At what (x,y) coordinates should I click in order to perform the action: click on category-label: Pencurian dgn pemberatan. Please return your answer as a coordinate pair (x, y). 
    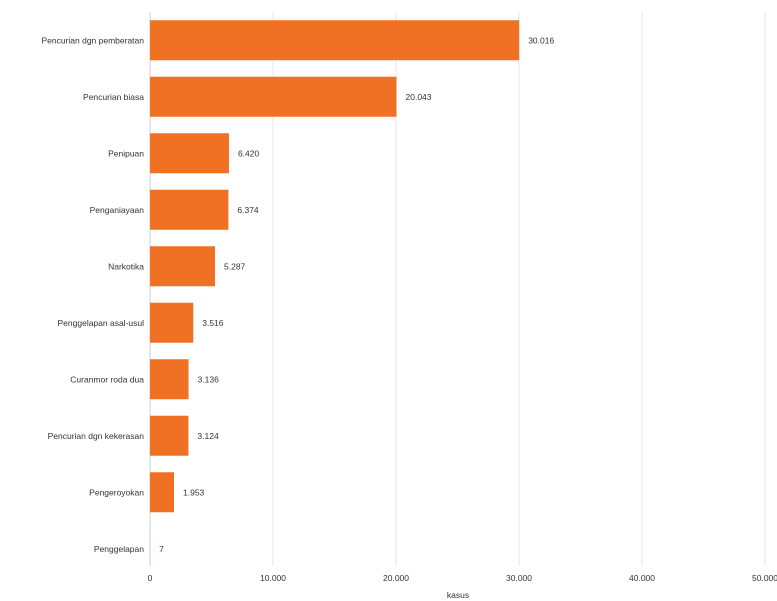
    Looking at the image, I should click on (92, 40).